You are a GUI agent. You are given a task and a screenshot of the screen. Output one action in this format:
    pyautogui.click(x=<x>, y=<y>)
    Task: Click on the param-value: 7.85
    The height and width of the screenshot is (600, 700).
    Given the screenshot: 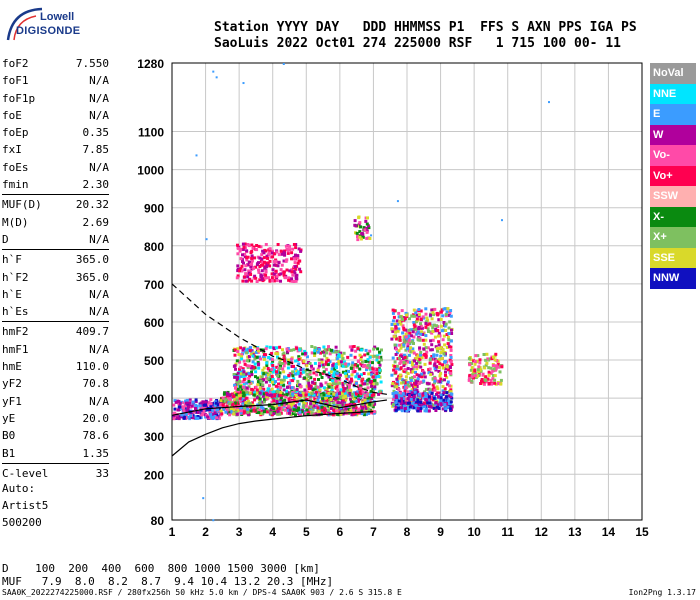 What is the action you would take?
    pyautogui.click(x=96, y=150)
    